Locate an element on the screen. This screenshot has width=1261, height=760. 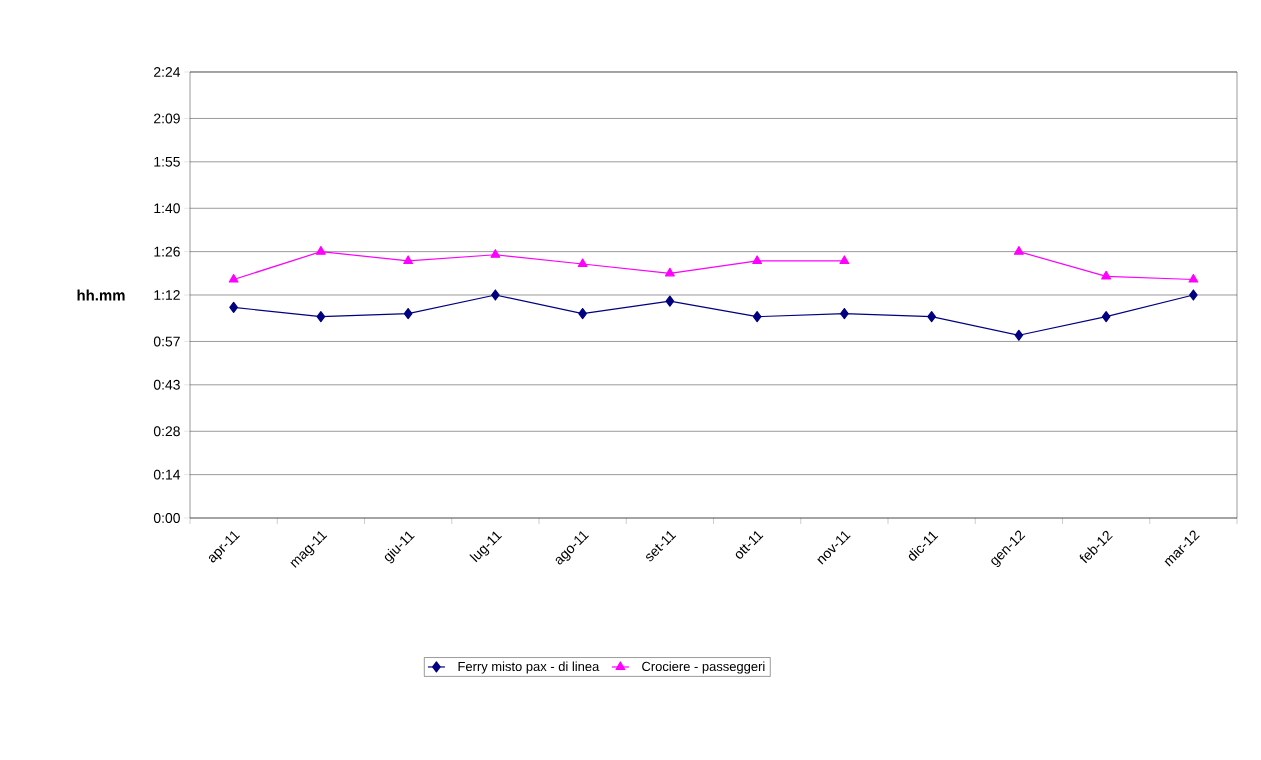
y-tick-label: 2:24 is located at coordinates (167, 72).